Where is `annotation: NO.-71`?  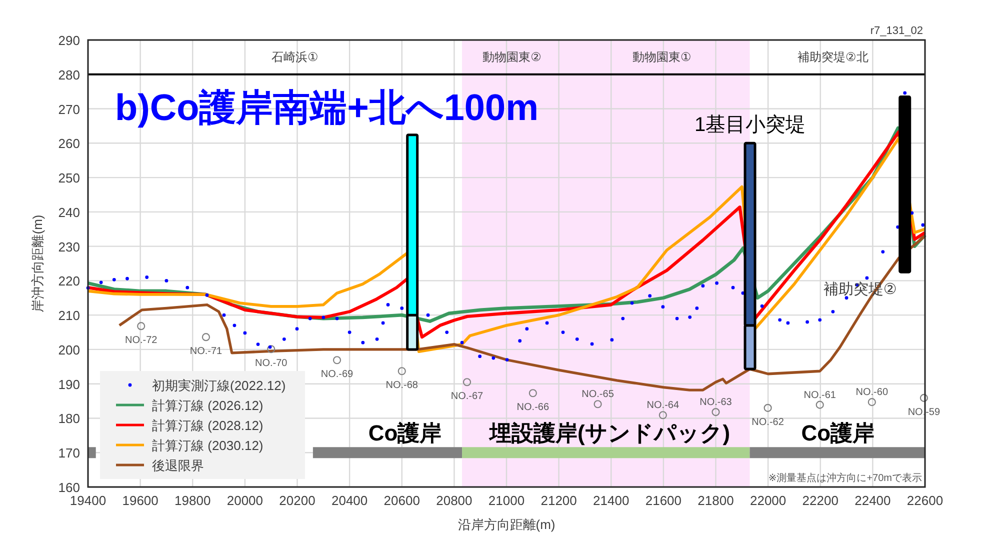
annotation: NO.-71 is located at coordinates (206, 352).